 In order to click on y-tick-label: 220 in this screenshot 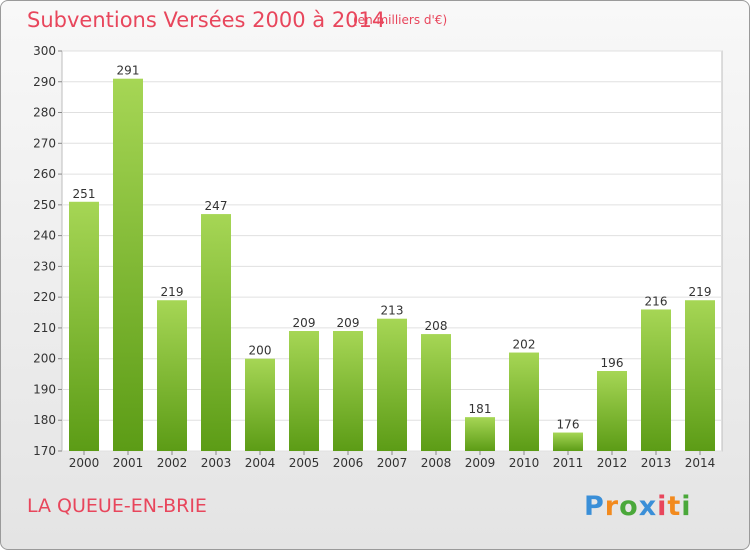, I will do `click(44, 297)`.